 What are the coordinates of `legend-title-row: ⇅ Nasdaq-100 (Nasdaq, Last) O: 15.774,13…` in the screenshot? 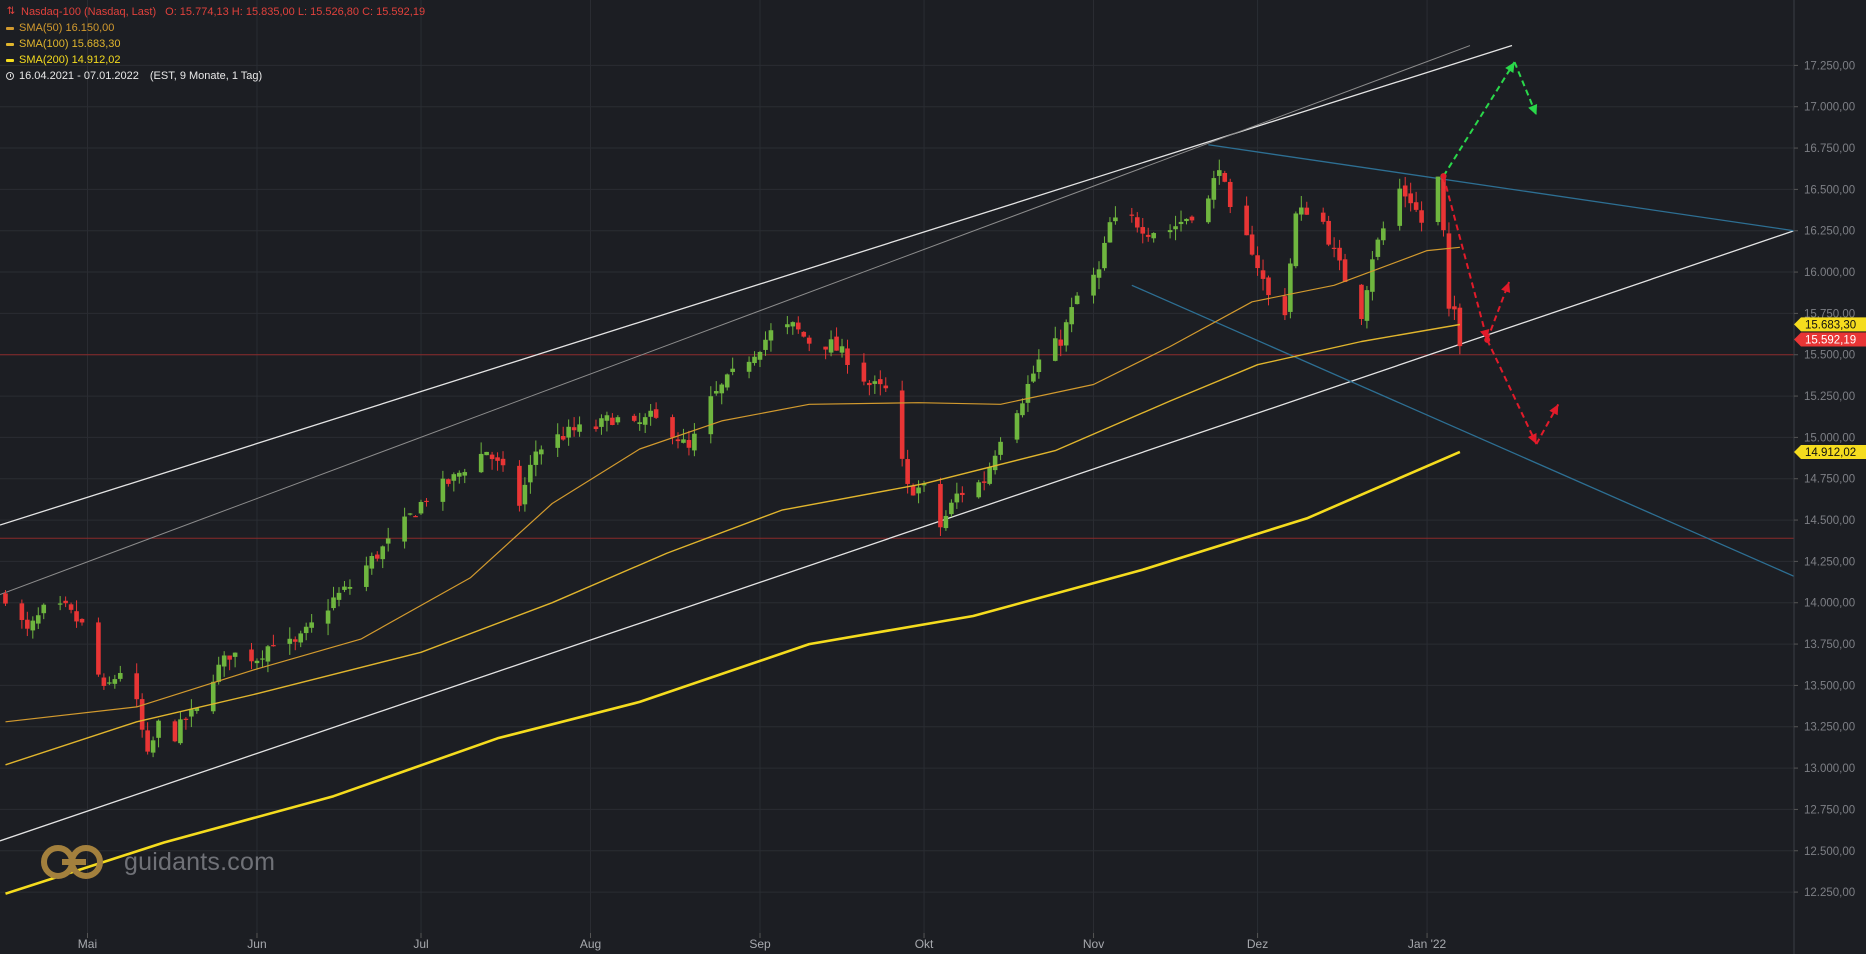 It's located at (215, 12).